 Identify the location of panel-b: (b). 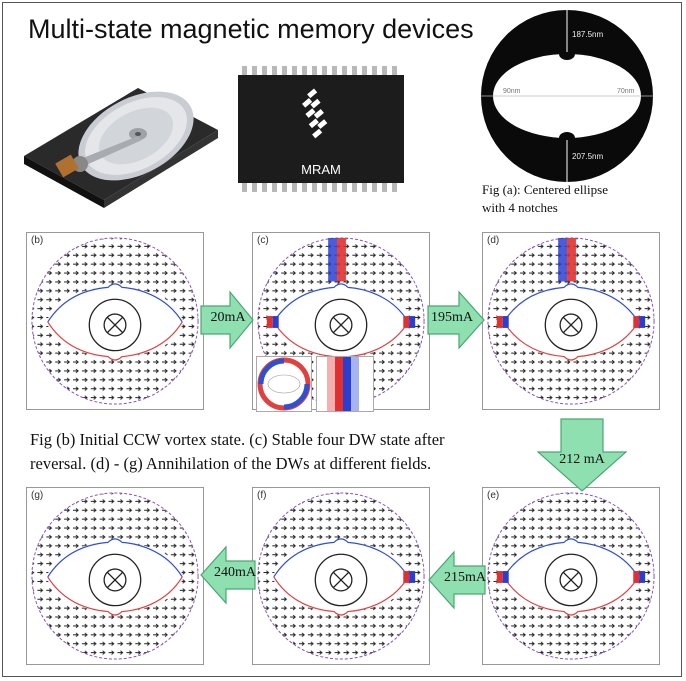
(115, 321).